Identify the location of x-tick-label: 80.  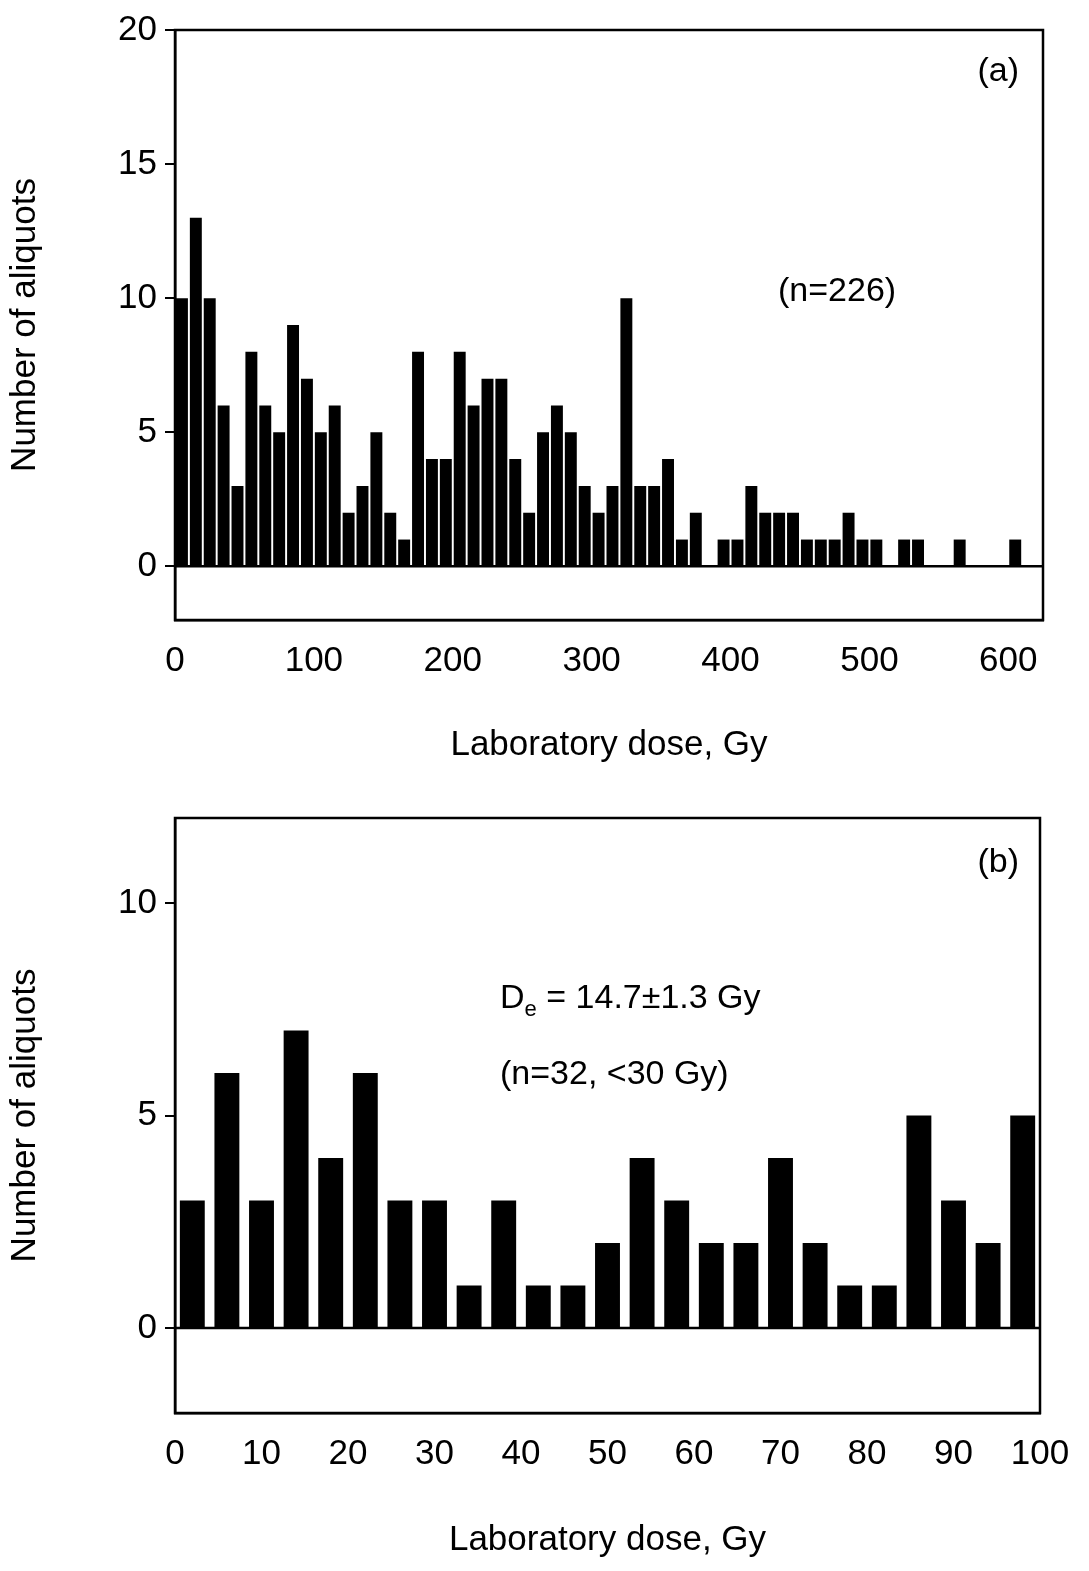
(867, 1451).